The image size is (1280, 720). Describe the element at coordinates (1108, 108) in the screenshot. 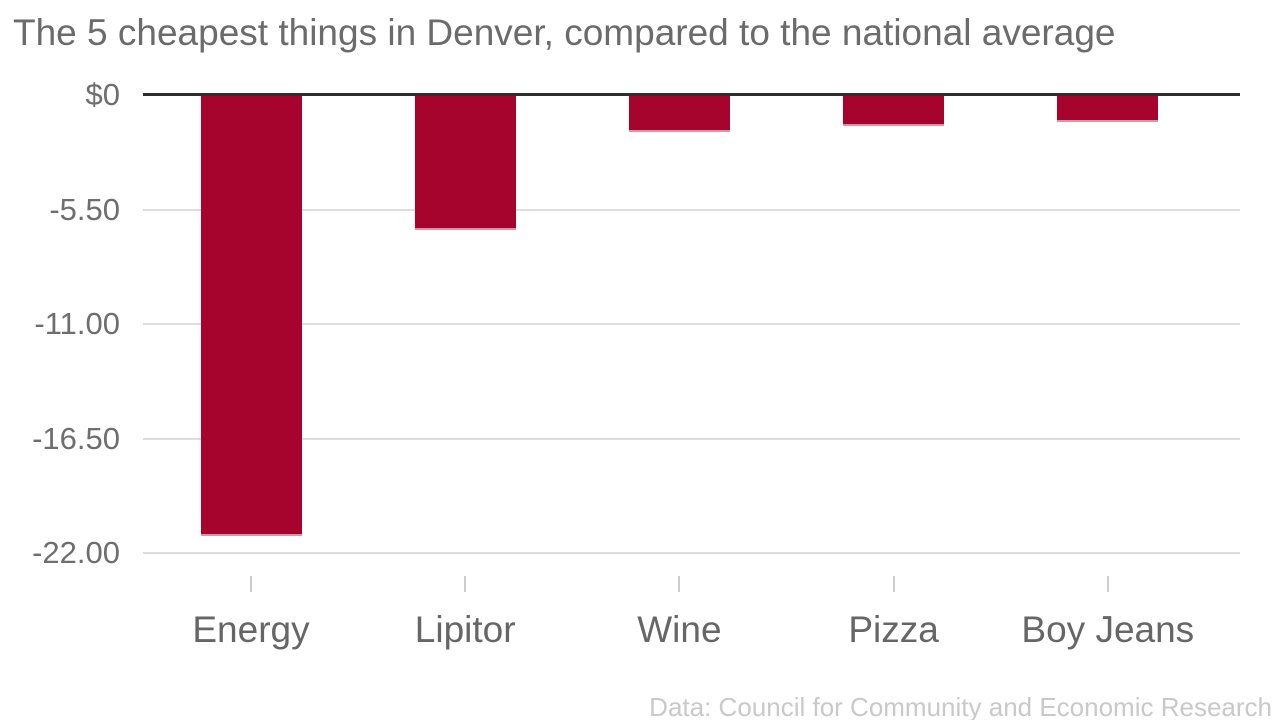

I see `bar-boy-jeans` at that location.